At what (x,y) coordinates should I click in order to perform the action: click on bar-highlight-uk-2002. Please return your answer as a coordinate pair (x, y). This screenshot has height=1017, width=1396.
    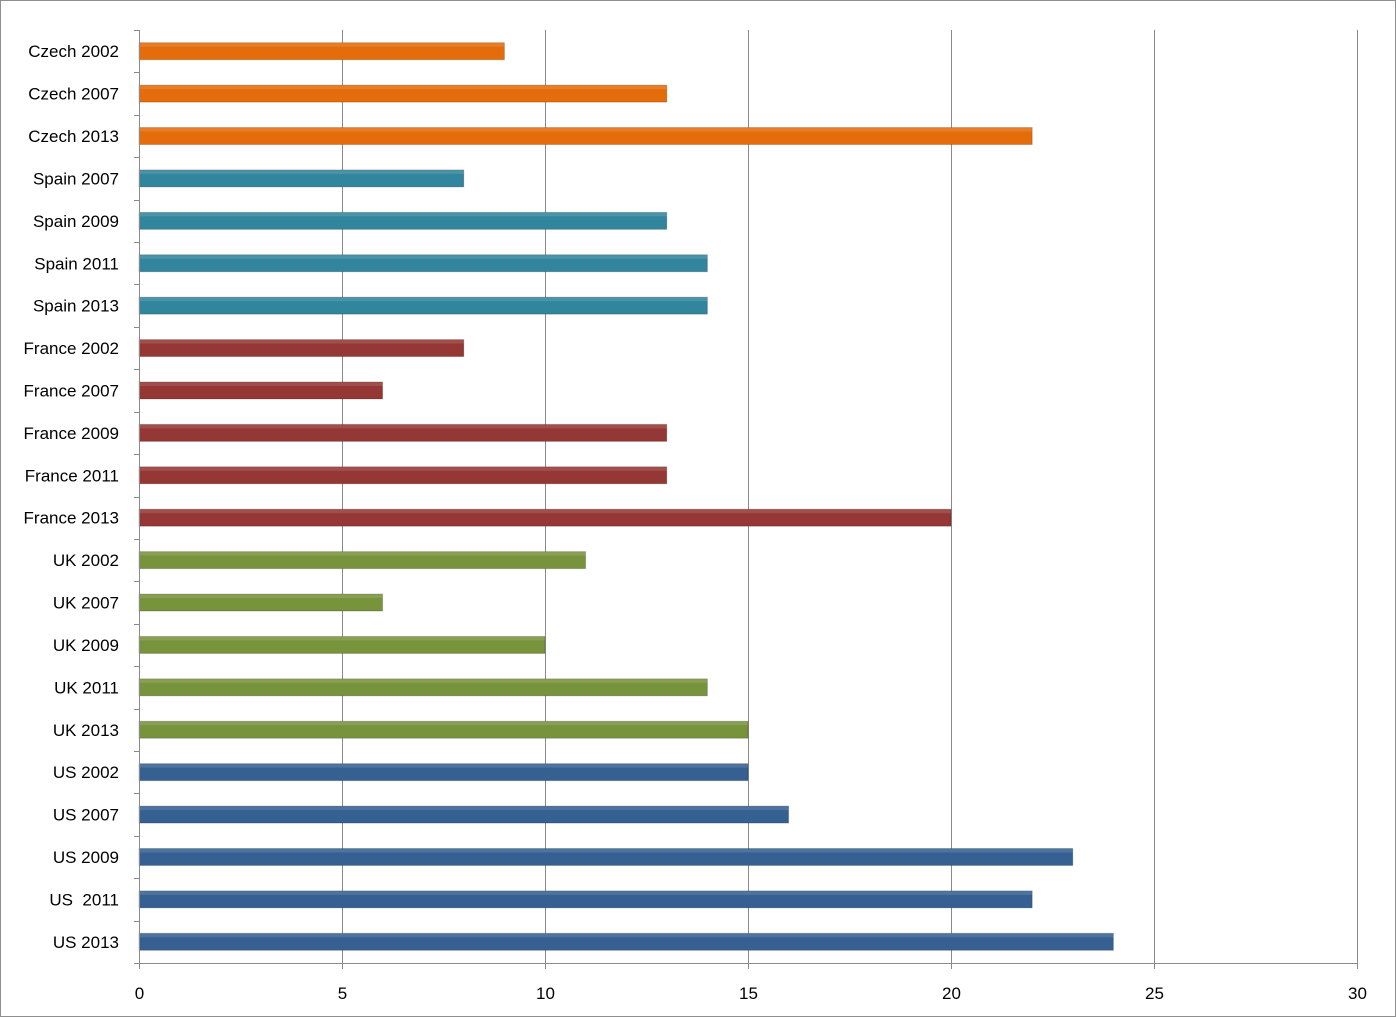
    Looking at the image, I should click on (362, 553).